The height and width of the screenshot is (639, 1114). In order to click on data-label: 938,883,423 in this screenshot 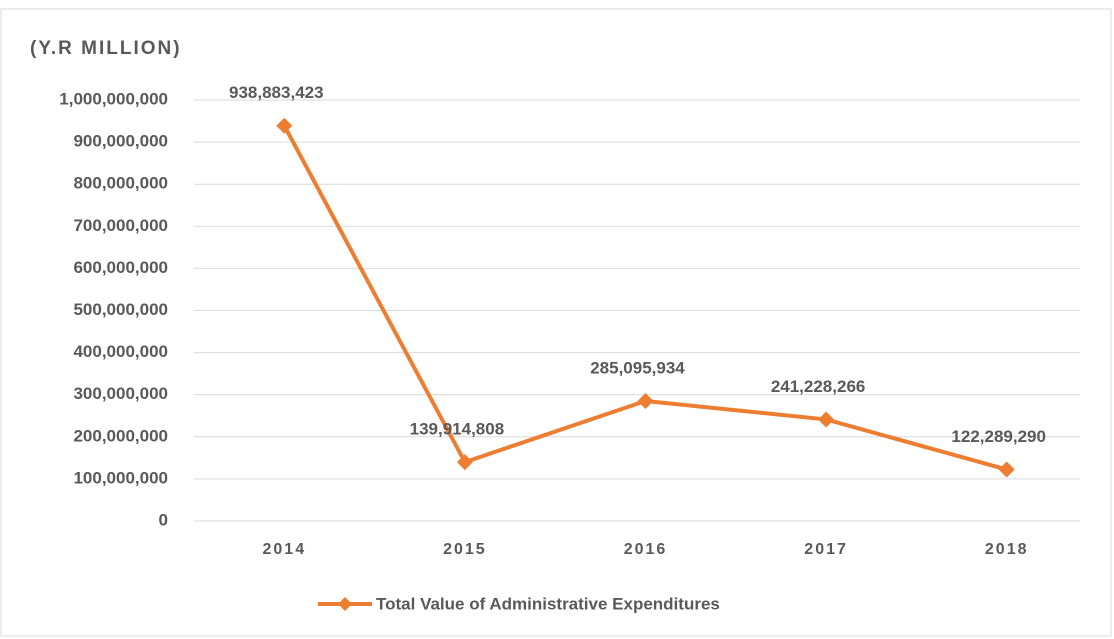, I will do `click(276, 92)`.